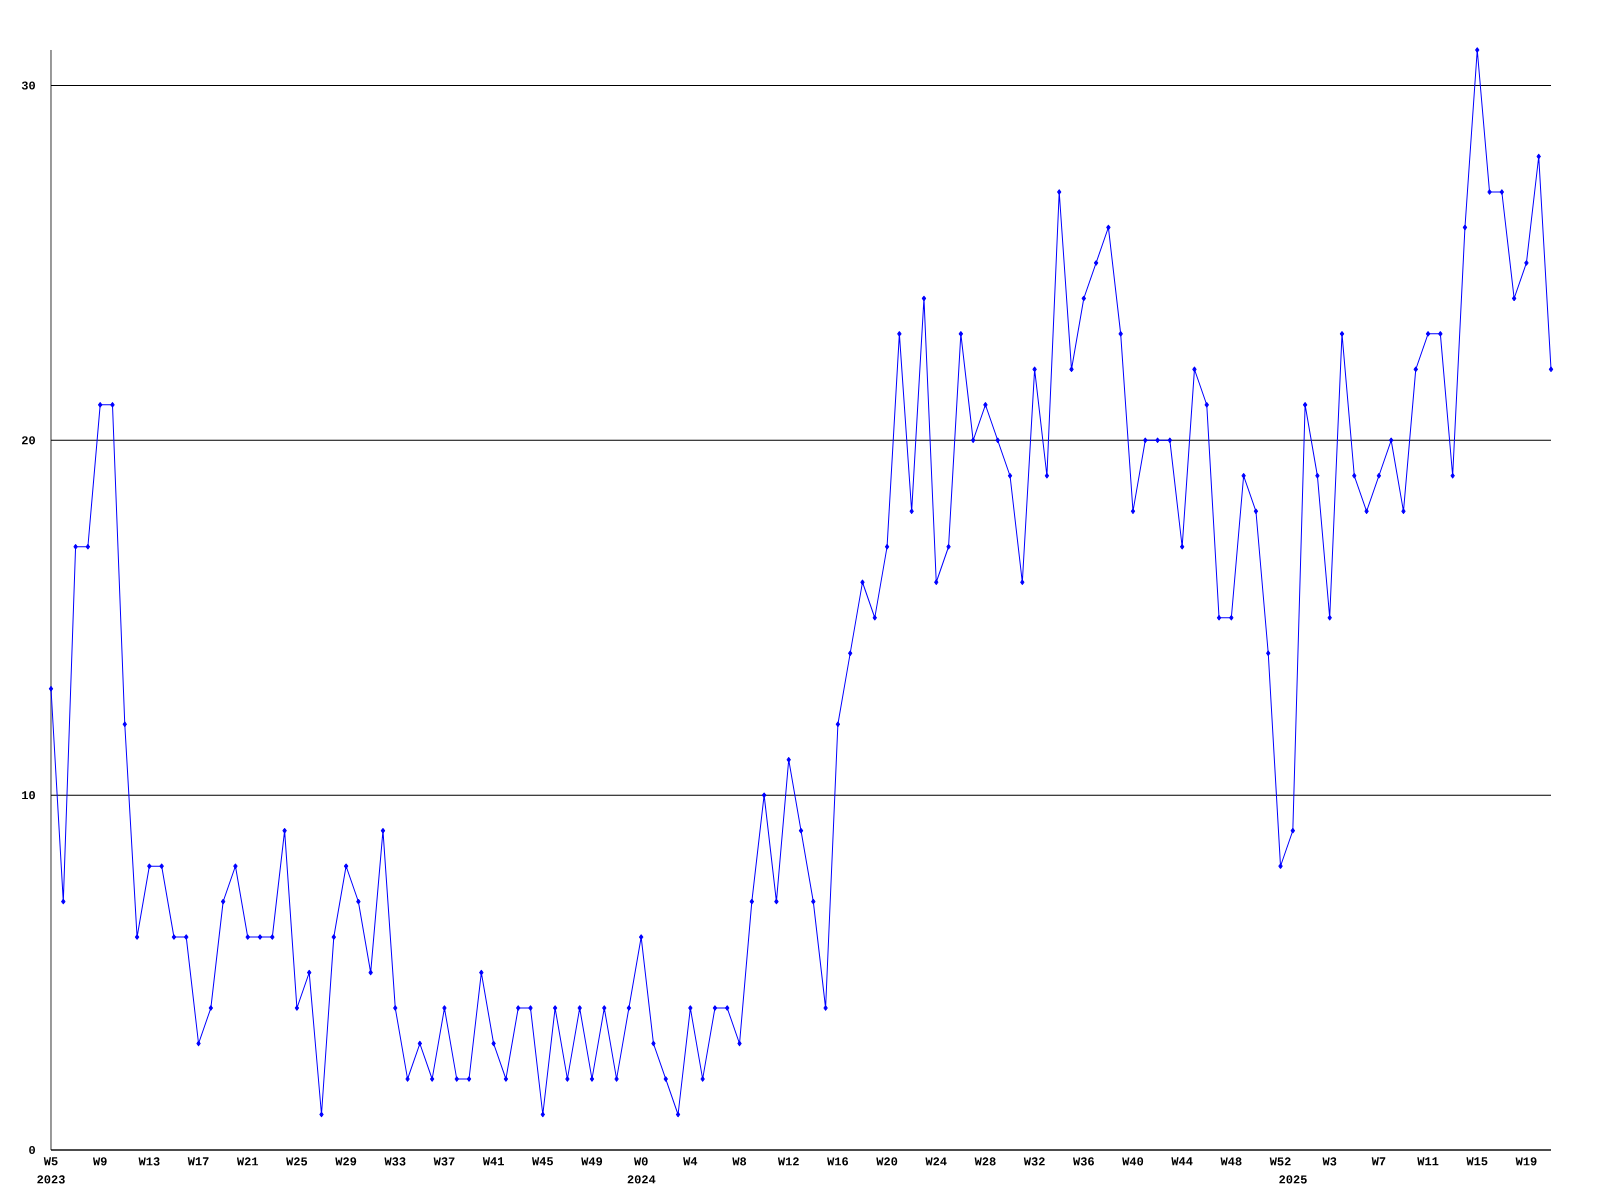  Describe the element at coordinates (247, 1161) in the screenshot. I see `x-tick-label: W21` at that location.